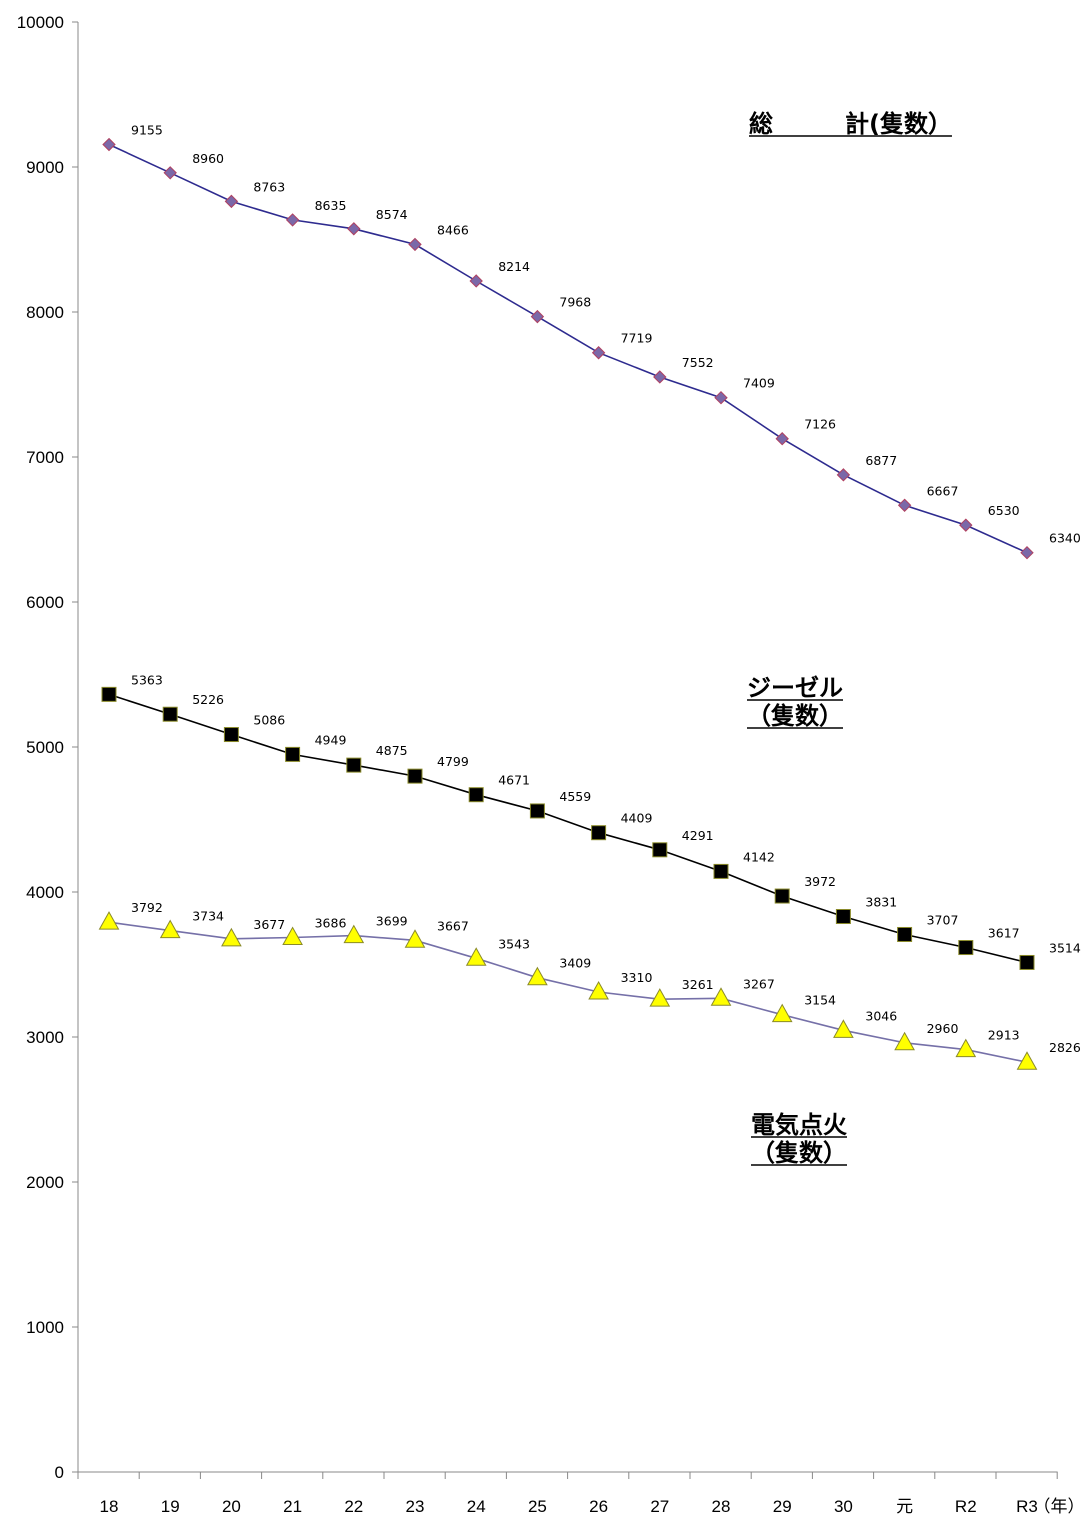 The height and width of the screenshot is (1517, 1085). What do you see at coordinates (782, 1506) in the screenshot?
I see `x-tick-label: 29` at bounding box center [782, 1506].